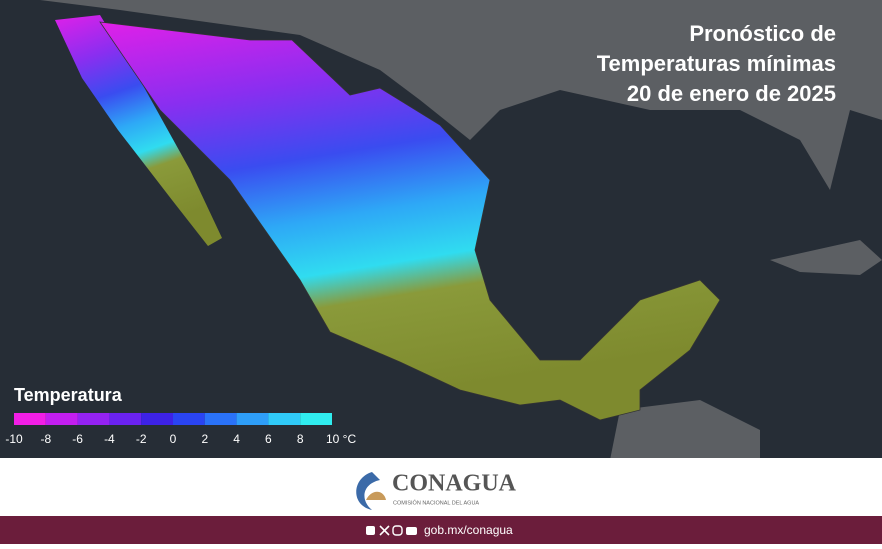 This screenshot has width=882, height=549. Describe the element at coordinates (204, 439) in the screenshot. I see `legend-tick-label: 2` at that location.